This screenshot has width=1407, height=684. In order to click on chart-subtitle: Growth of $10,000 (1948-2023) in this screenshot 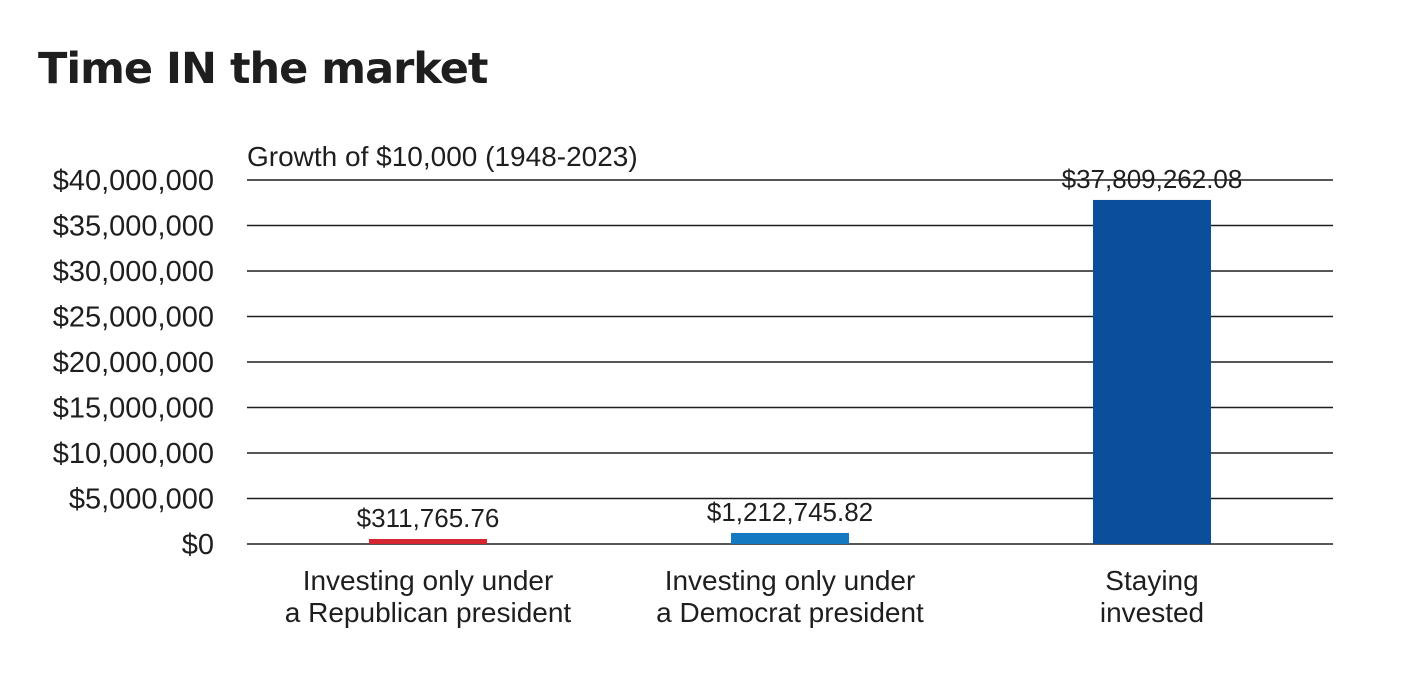, I will do `click(442, 156)`.